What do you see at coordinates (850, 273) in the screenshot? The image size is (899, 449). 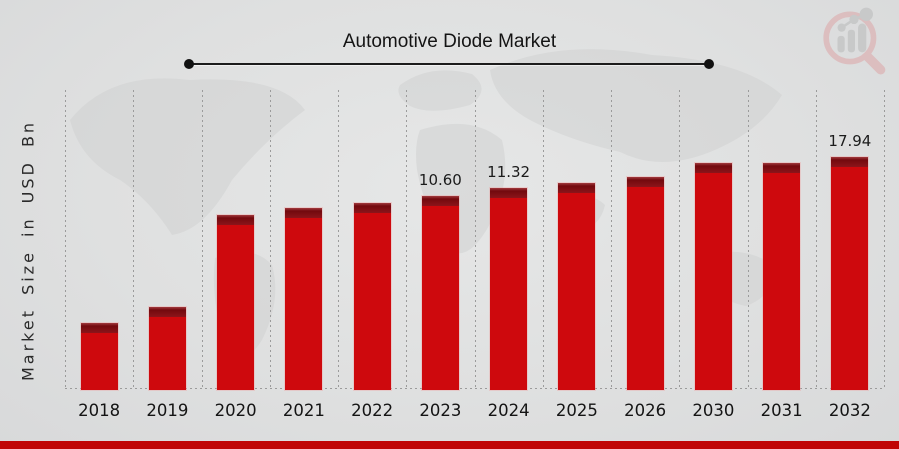 I see `bar-2032` at bounding box center [850, 273].